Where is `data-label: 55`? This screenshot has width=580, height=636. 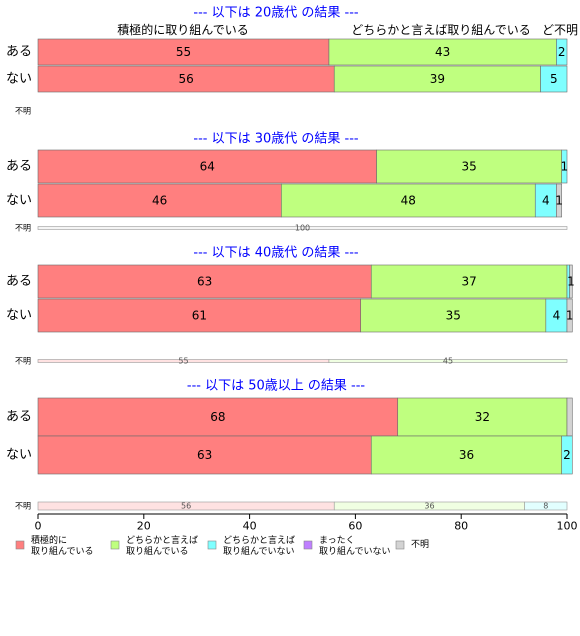
data-label: 55 is located at coordinates (183, 52).